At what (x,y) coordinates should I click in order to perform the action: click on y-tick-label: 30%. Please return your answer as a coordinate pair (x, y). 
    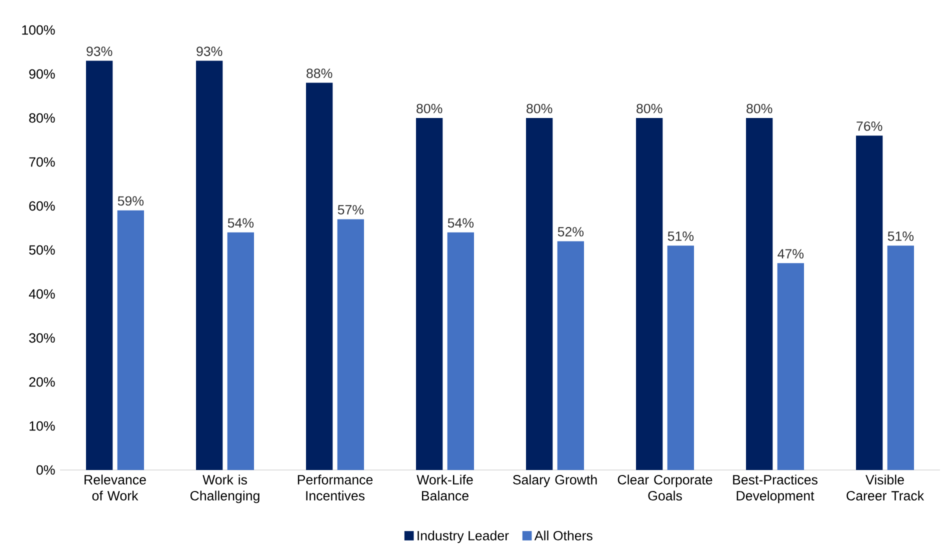
    Looking at the image, I should click on (42, 338).